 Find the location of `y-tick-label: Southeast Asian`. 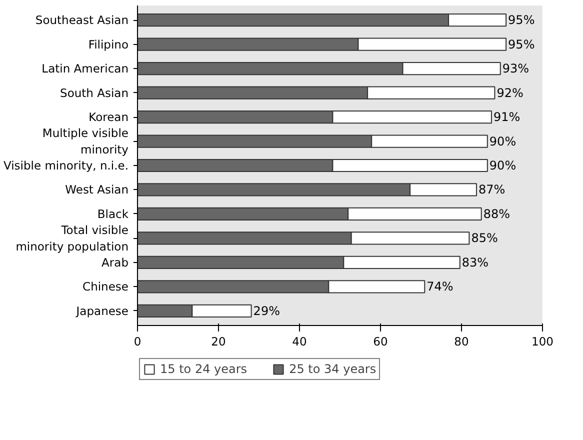

y-tick-label: Southeast Asian is located at coordinates (82, 20).